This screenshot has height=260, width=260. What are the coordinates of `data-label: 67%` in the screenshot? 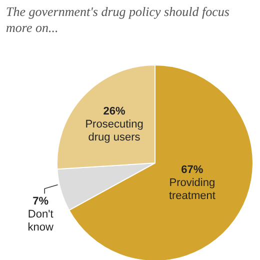 It's located at (192, 170).